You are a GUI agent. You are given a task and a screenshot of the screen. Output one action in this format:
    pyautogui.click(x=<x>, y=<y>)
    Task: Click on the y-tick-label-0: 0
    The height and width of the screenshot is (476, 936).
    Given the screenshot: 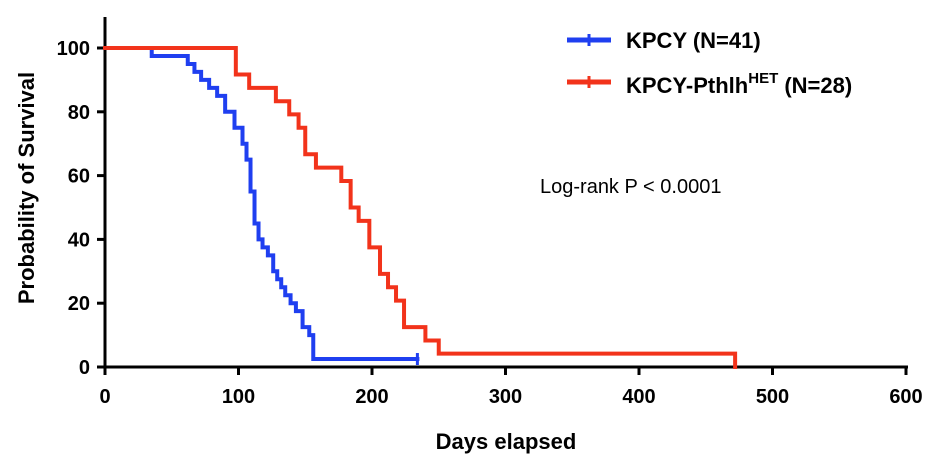 What is the action you would take?
    pyautogui.click(x=84, y=368)
    